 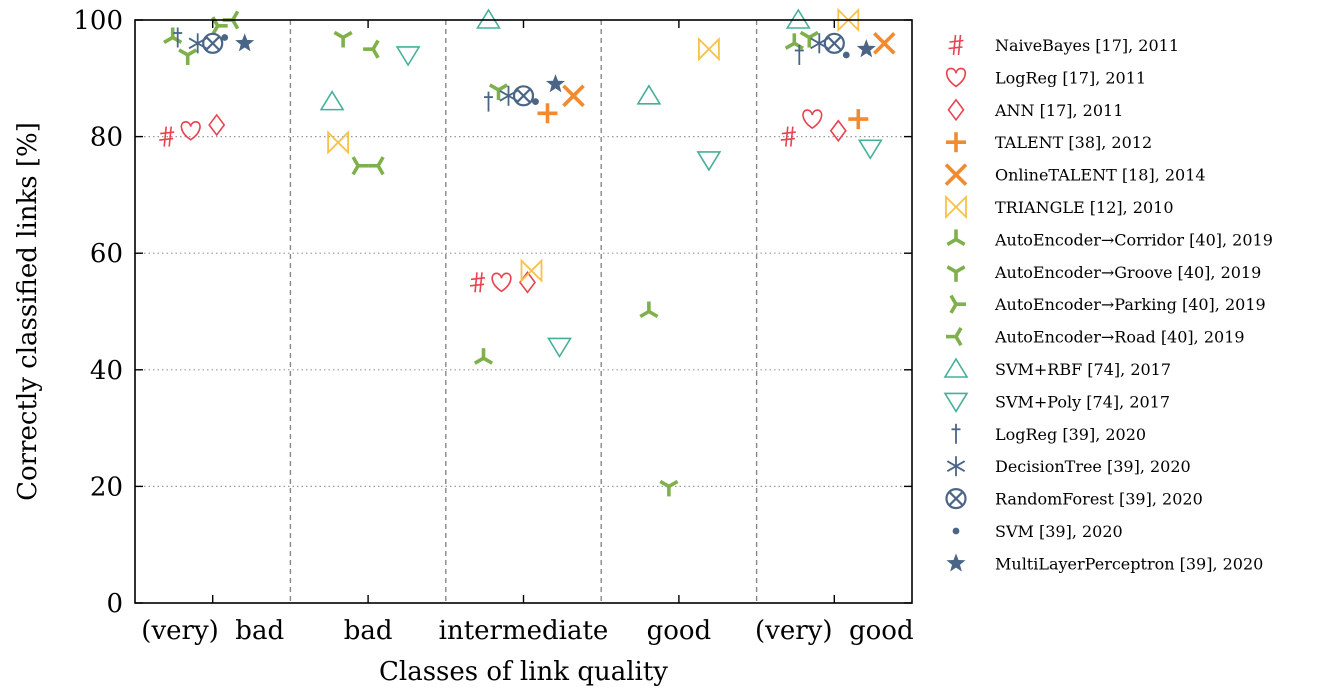 I want to click on legend-item: RandomForest [39], 2020, so click(x=1074, y=499).